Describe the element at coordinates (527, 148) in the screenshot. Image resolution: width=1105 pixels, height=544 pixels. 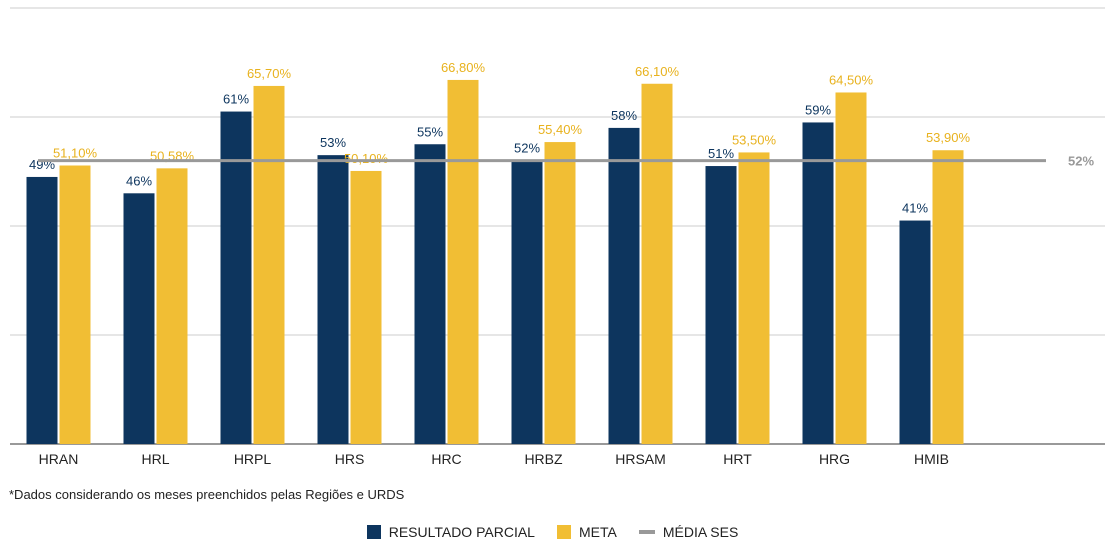
I see `data-label: 52%` at that location.